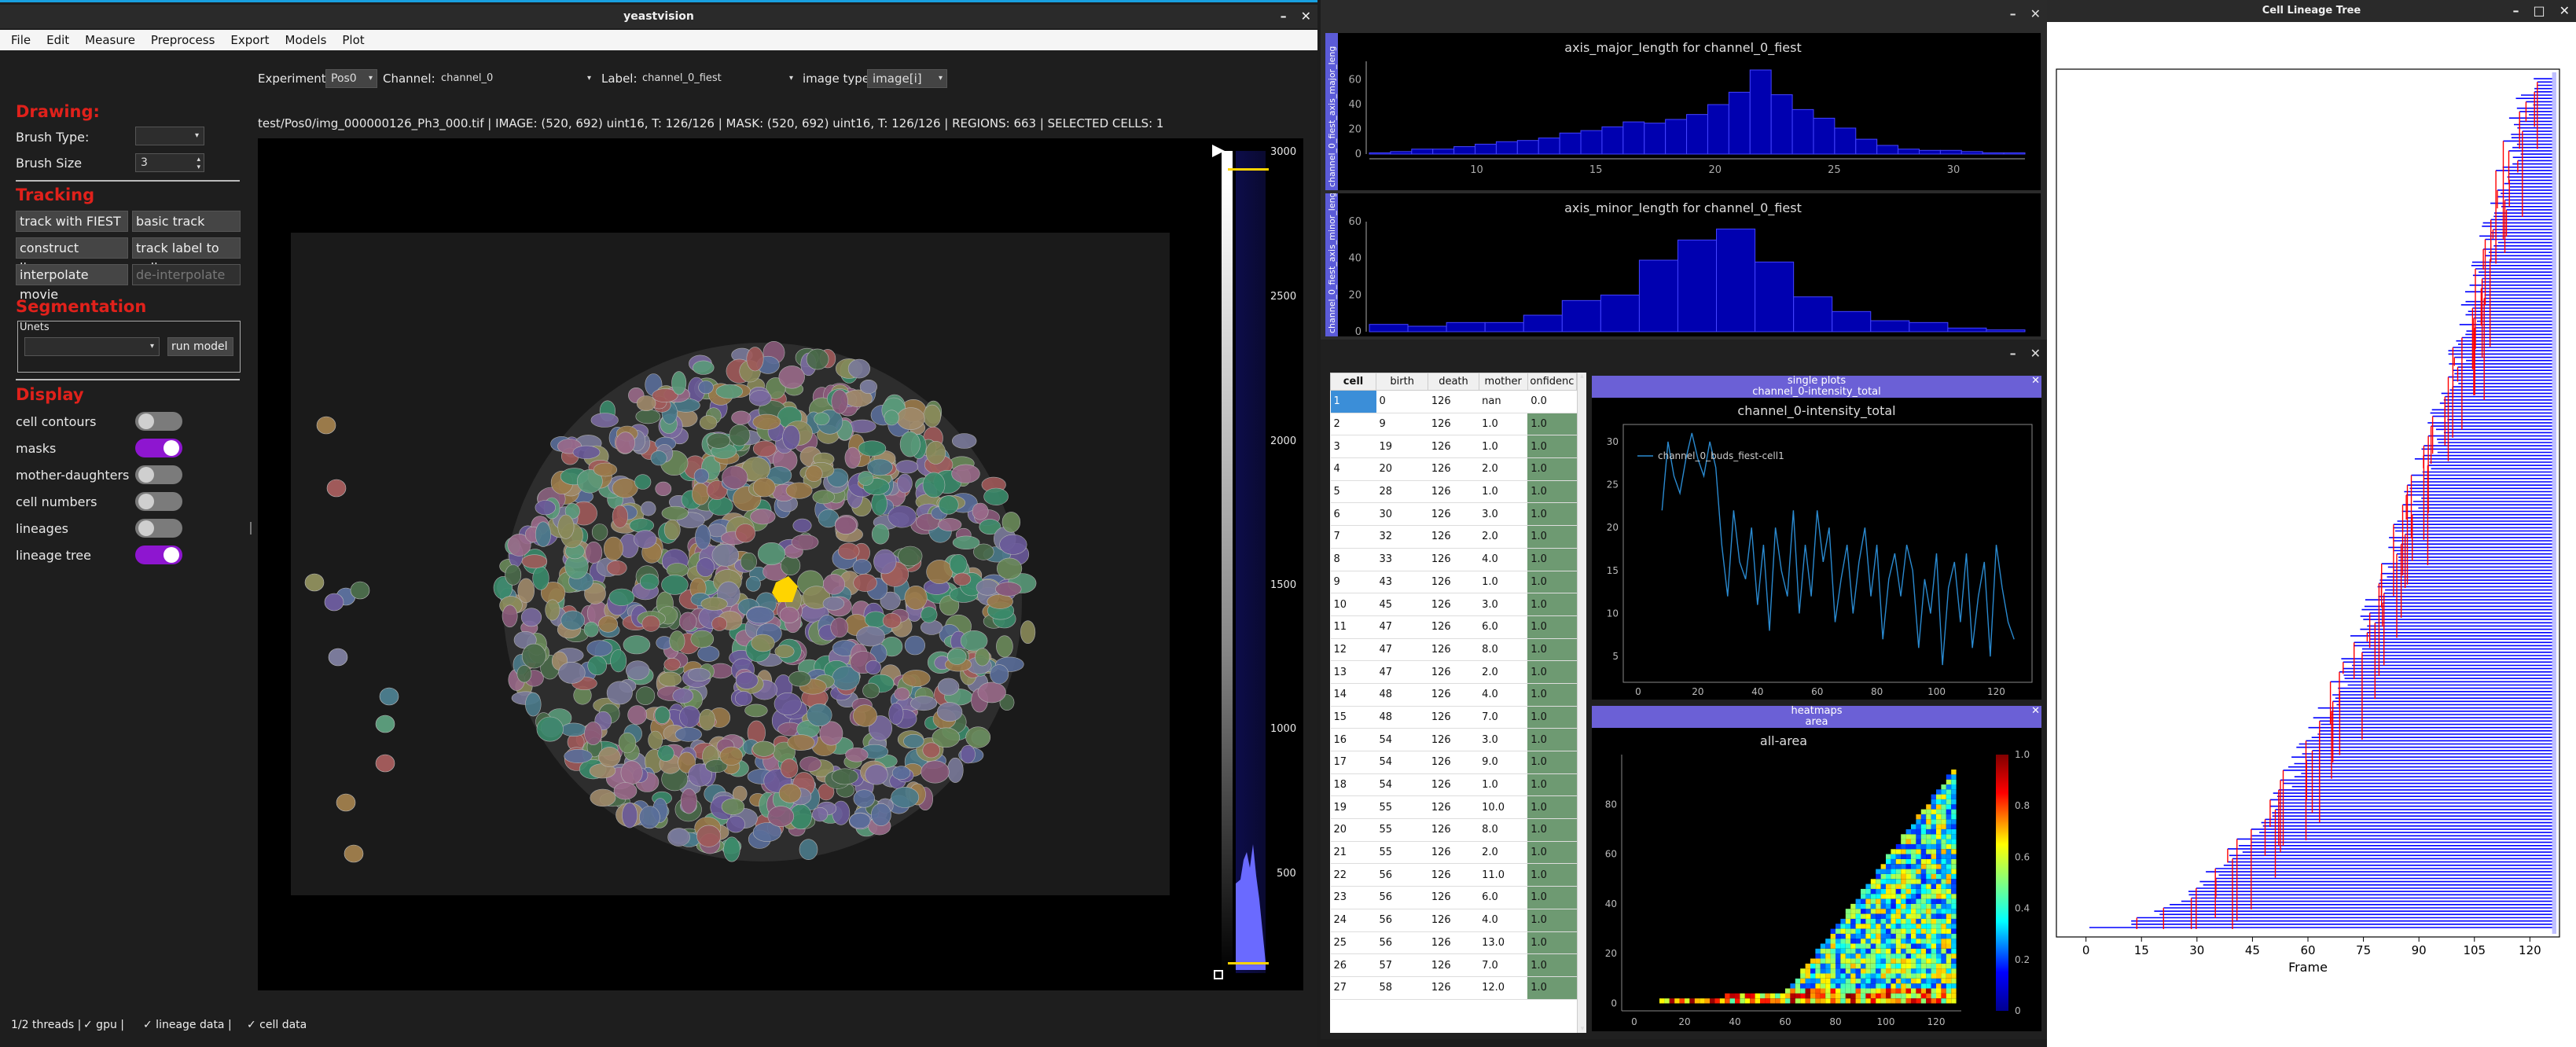 This screenshot has width=2576, height=1047. What do you see at coordinates (1353, 469) in the screenshot?
I see `table-cell: 4` at bounding box center [1353, 469].